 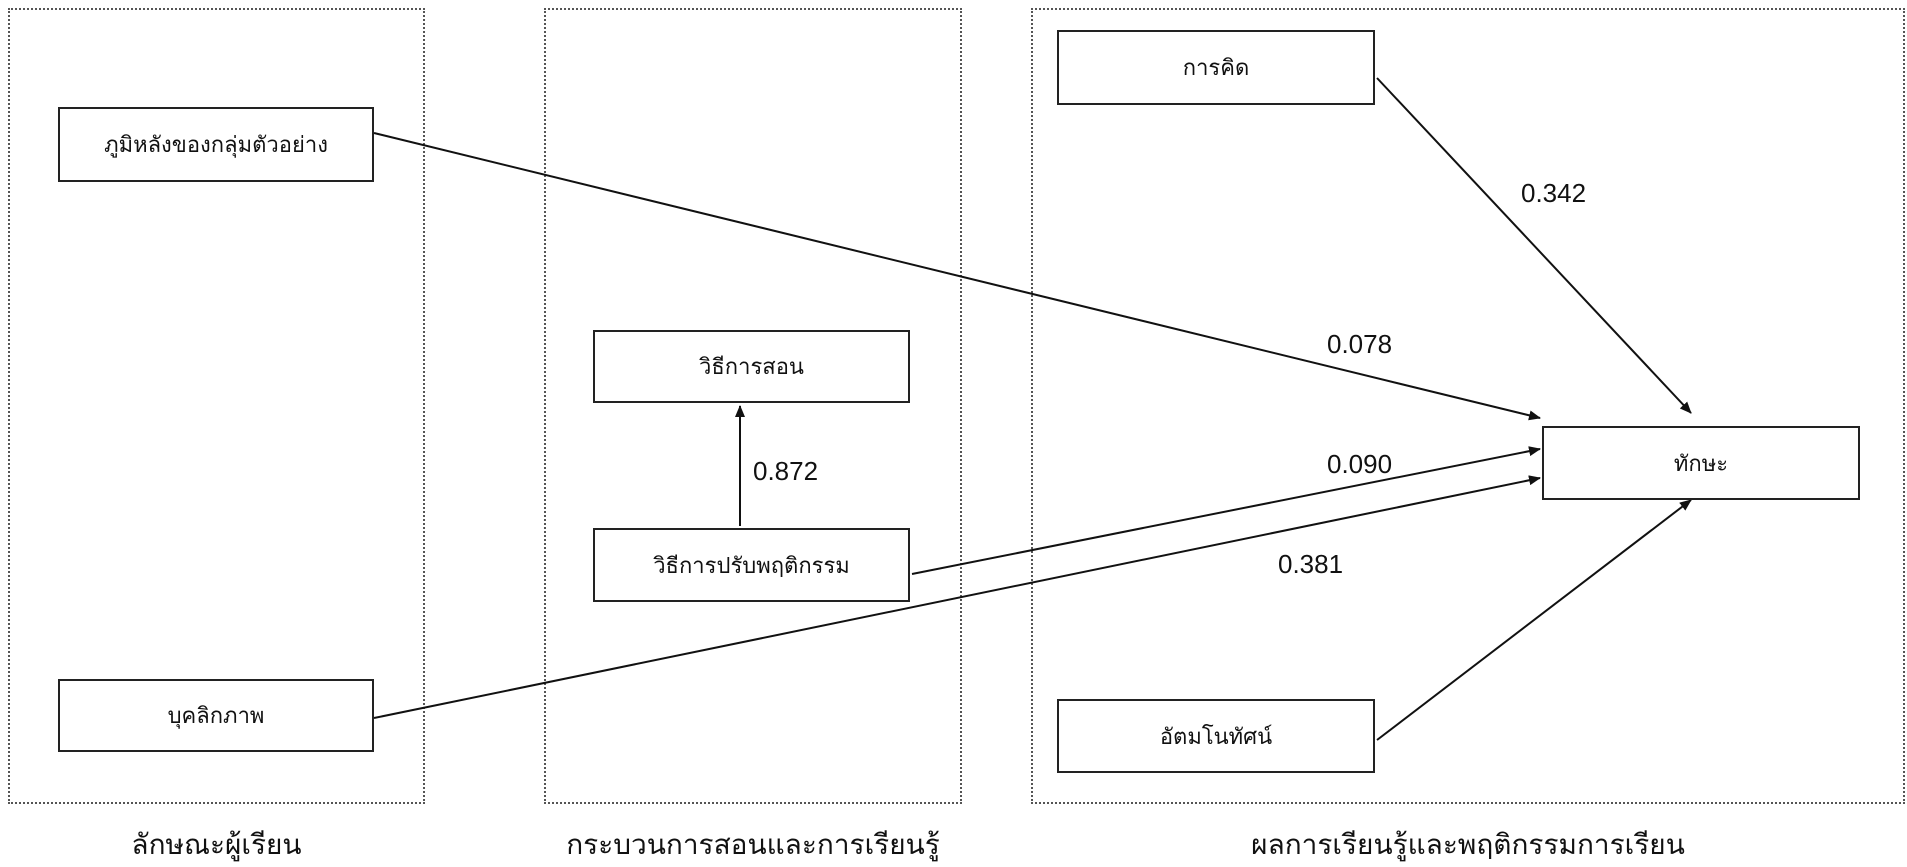 What do you see at coordinates (786, 471) in the screenshot?
I see `coef-behavior-to-teaching: 0.872` at bounding box center [786, 471].